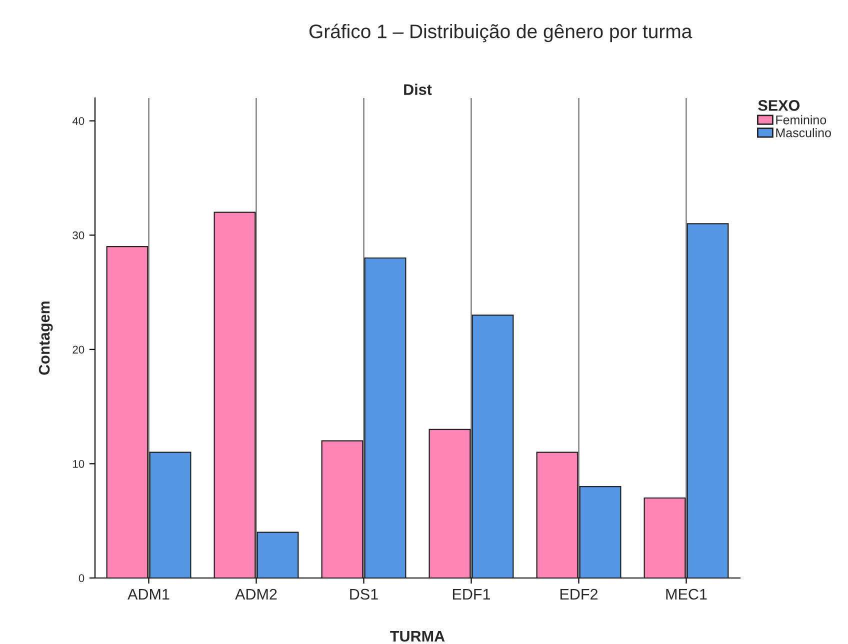  I want to click on y-tick-label: 20, so click(78, 350).